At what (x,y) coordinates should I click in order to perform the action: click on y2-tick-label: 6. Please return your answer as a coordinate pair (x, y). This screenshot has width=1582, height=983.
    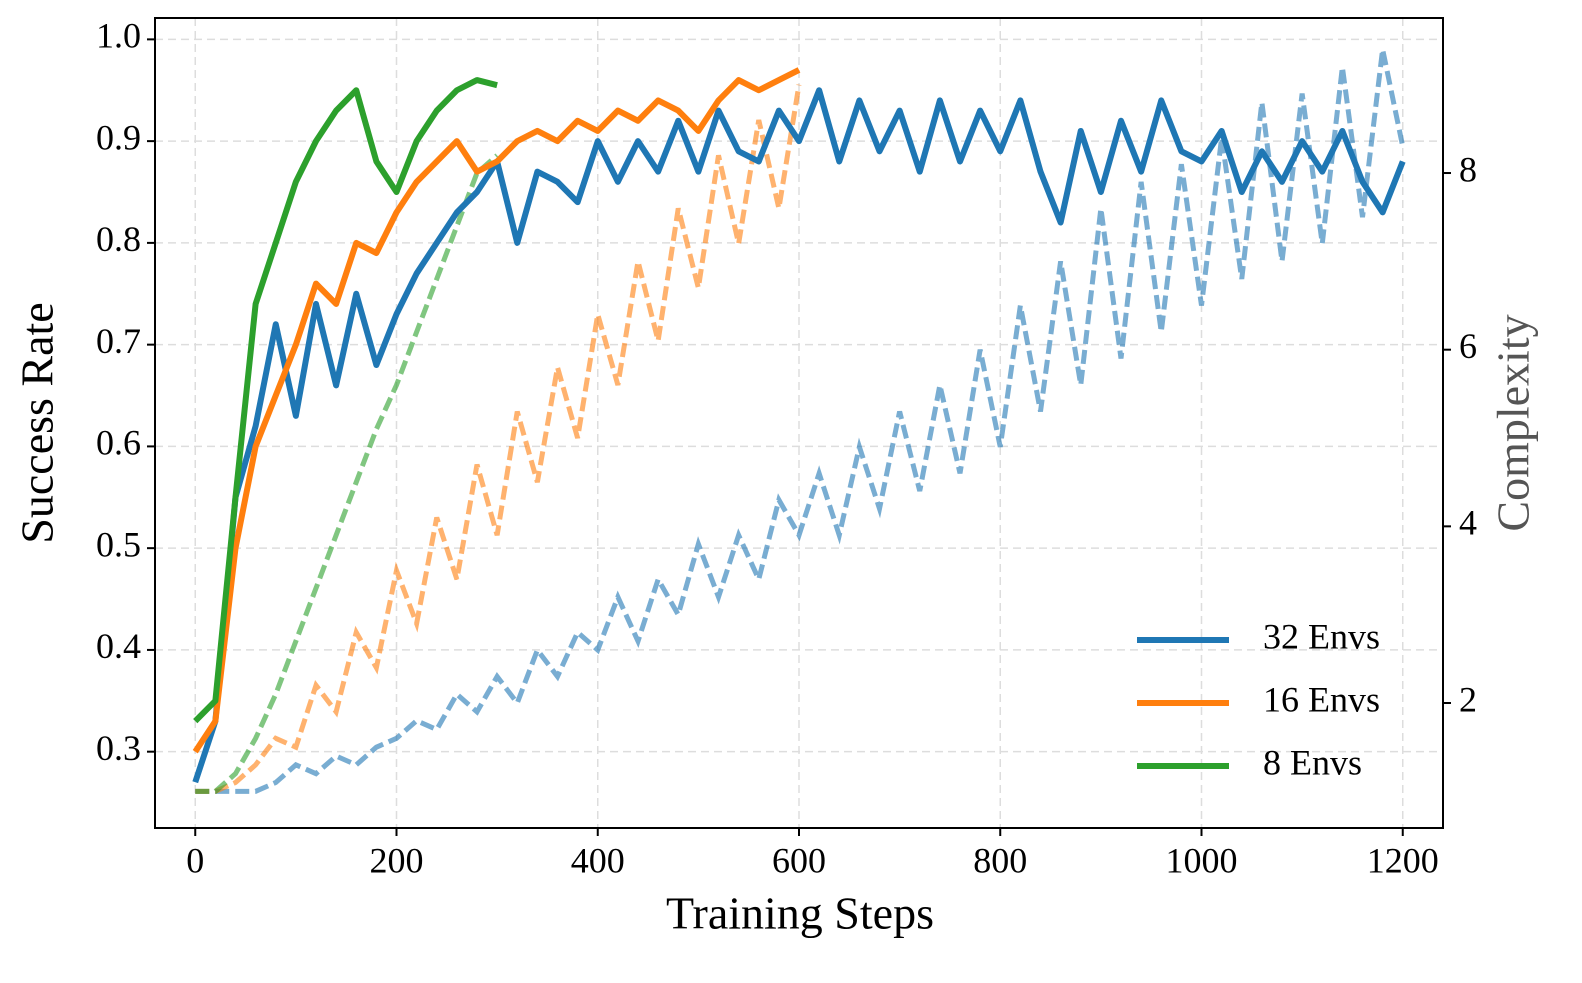
    Looking at the image, I should click on (1468, 346).